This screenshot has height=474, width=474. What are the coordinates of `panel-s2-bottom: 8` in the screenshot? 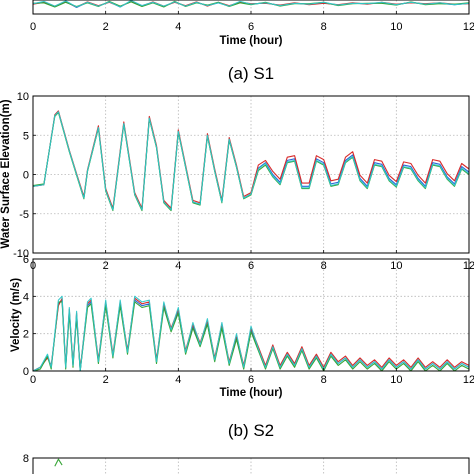 It's located at (246, 463).